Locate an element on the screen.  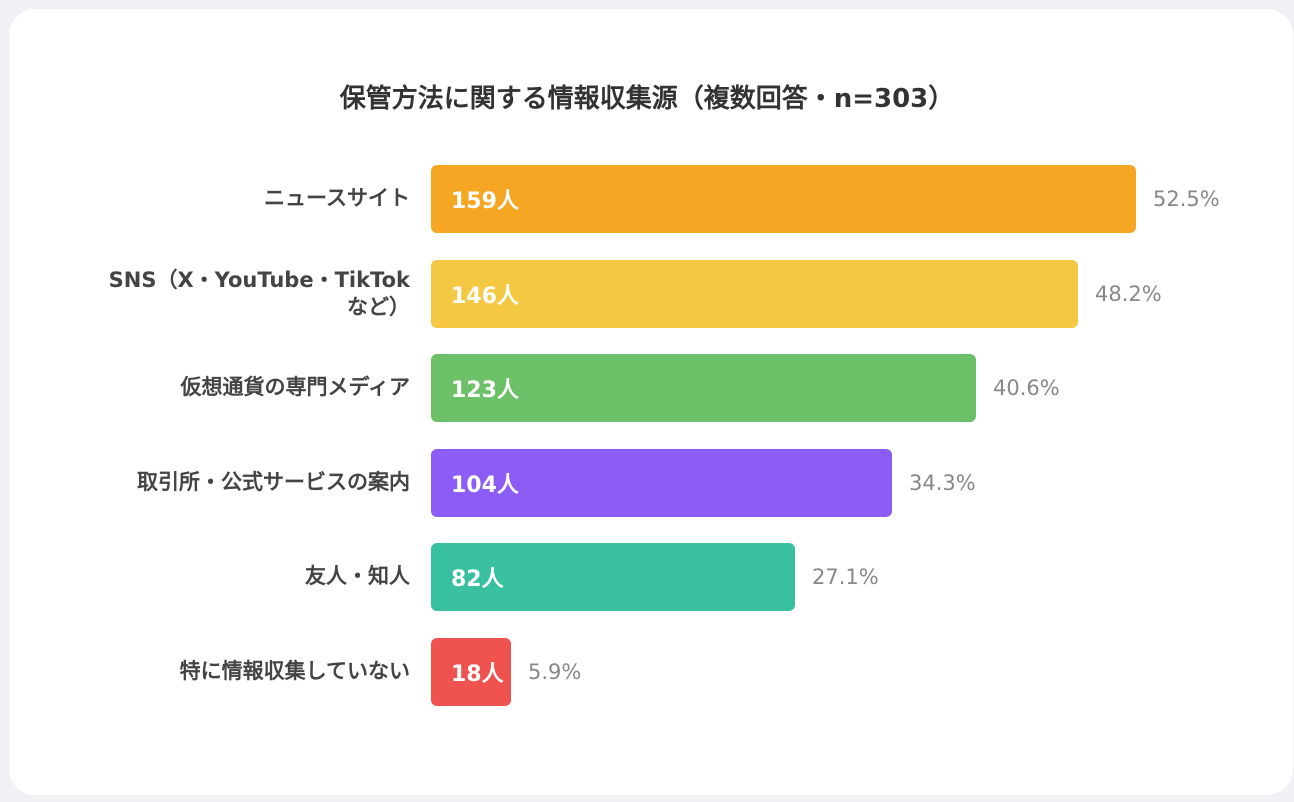
percent-label: 52.5% is located at coordinates (1186, 199).